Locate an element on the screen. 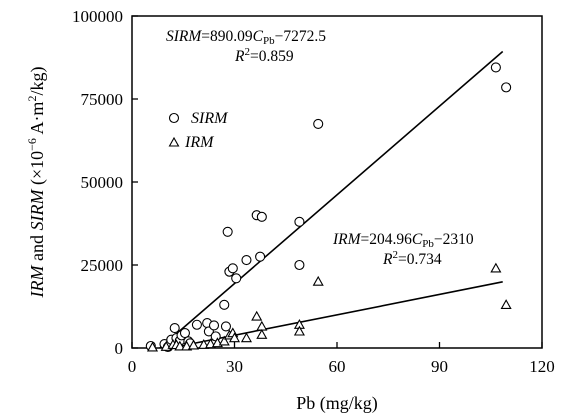  x-tick-label: 90 is located at coordinates (439, 366).